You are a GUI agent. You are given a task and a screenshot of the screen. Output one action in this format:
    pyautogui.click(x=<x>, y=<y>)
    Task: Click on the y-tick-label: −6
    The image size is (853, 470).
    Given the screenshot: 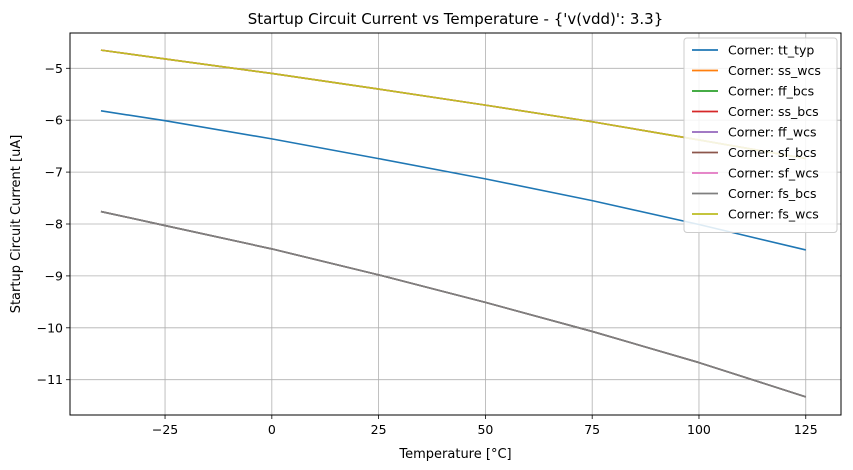 What is the action you would take?
    pyautogui.click(x=54, y=120)
    